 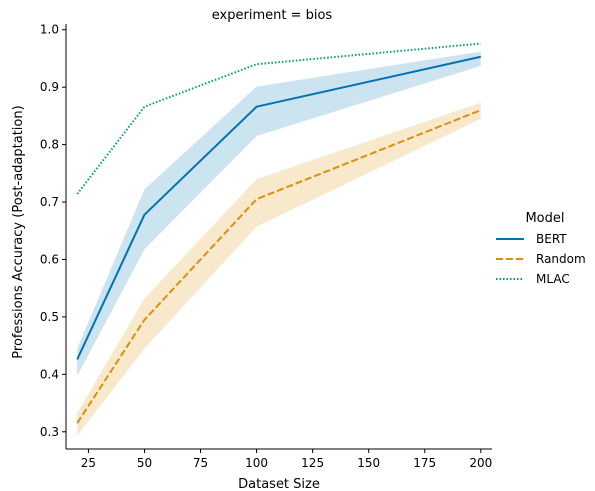 What do you see at coordinates (49, 202) in the screenshot?
I see `y-tick-label: 0.7` at bounding box center [49, 202].